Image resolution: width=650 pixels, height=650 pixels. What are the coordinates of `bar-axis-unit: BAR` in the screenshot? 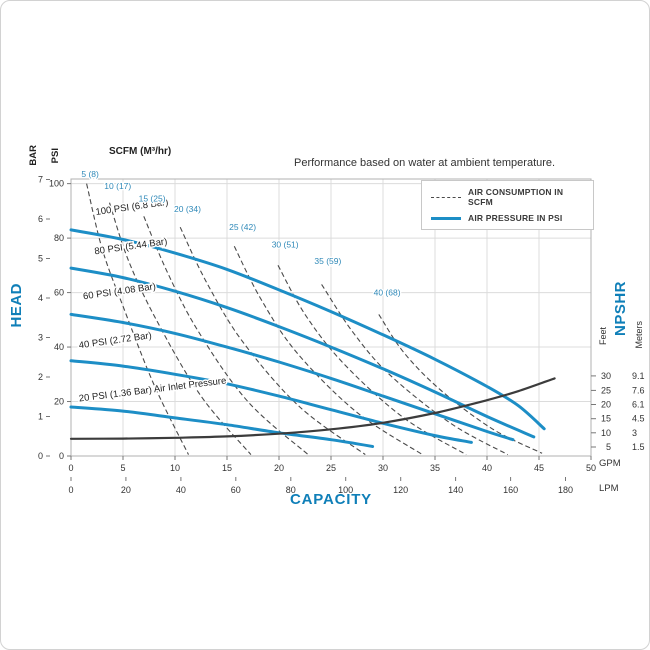 It's located at (33, 155).